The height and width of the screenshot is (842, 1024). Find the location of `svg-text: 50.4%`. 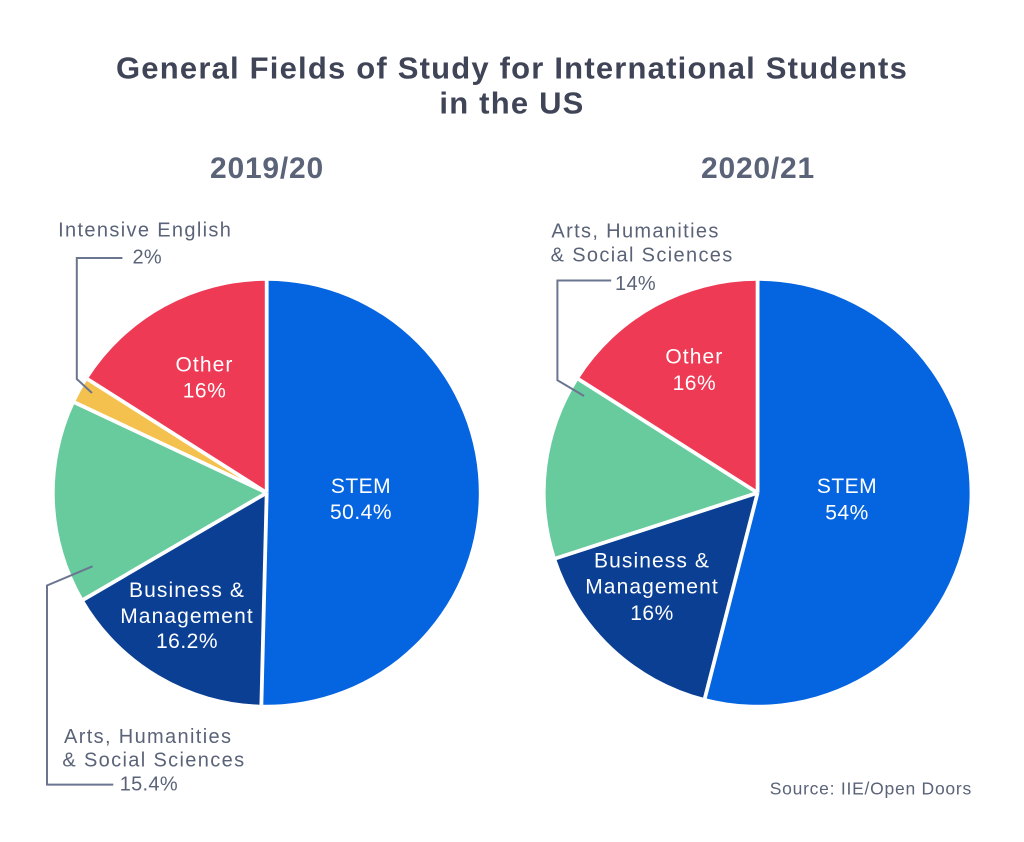

svg-text: 50.4% is located at coordinates (361, 512).